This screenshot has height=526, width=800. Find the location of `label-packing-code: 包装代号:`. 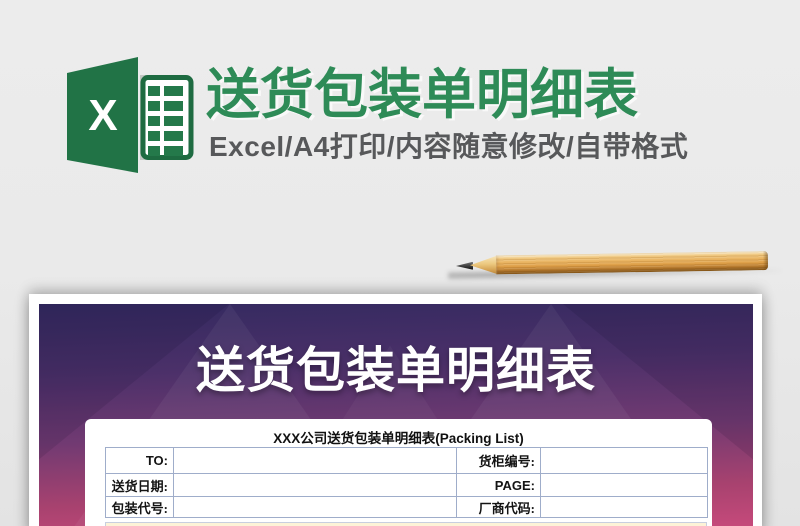

label-packing-code: 包装代号: is located at coordinates (139, 507).